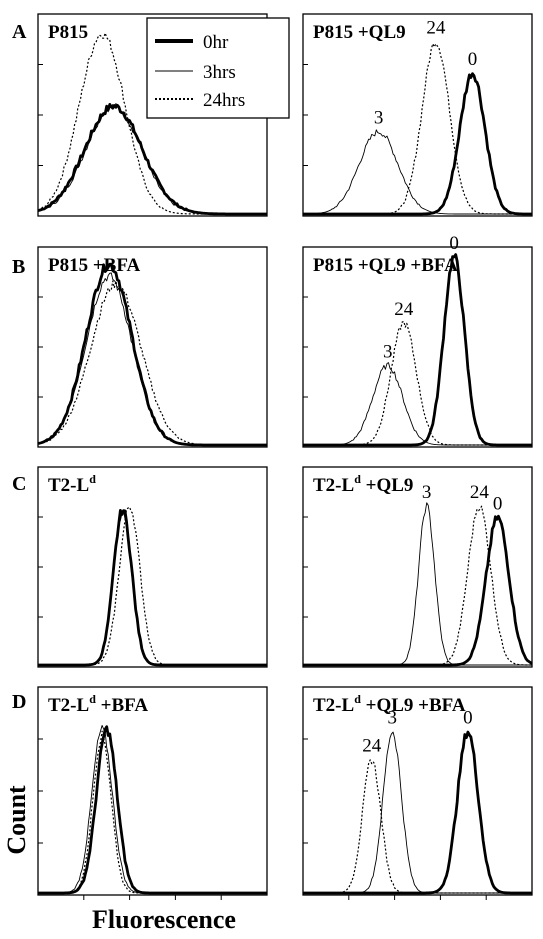 The width and height of the screenshot is (543, 939). What do you see at coordinates (19, 32) in the screenshot?
I see `row-letter-a: A` at bounding box center [19, 32].